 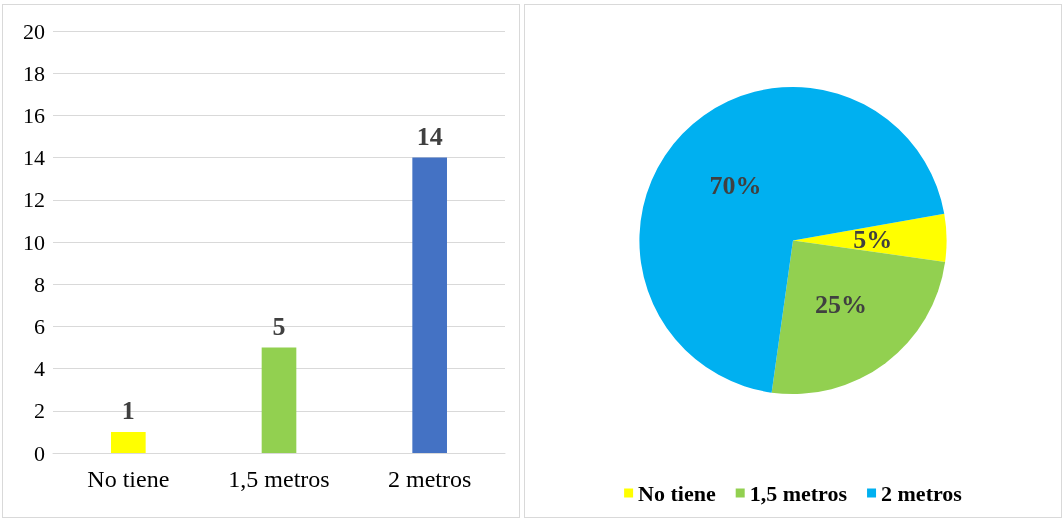 I want to click on x-tick-label: 2 metros, so click(x=430, y=479).